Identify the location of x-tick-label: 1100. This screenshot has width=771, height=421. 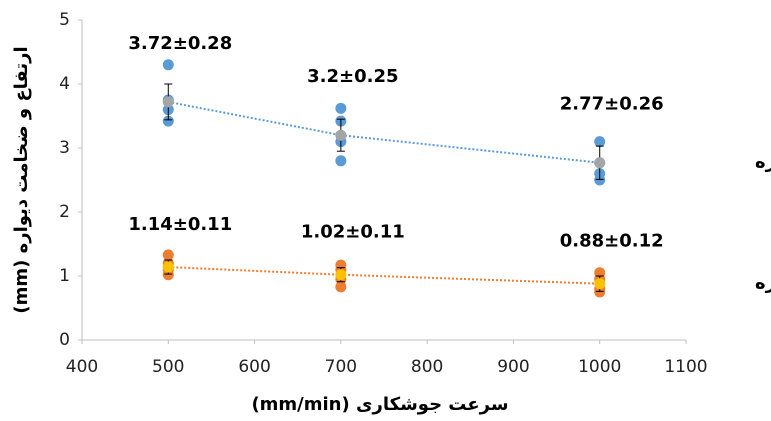
(685, 367).